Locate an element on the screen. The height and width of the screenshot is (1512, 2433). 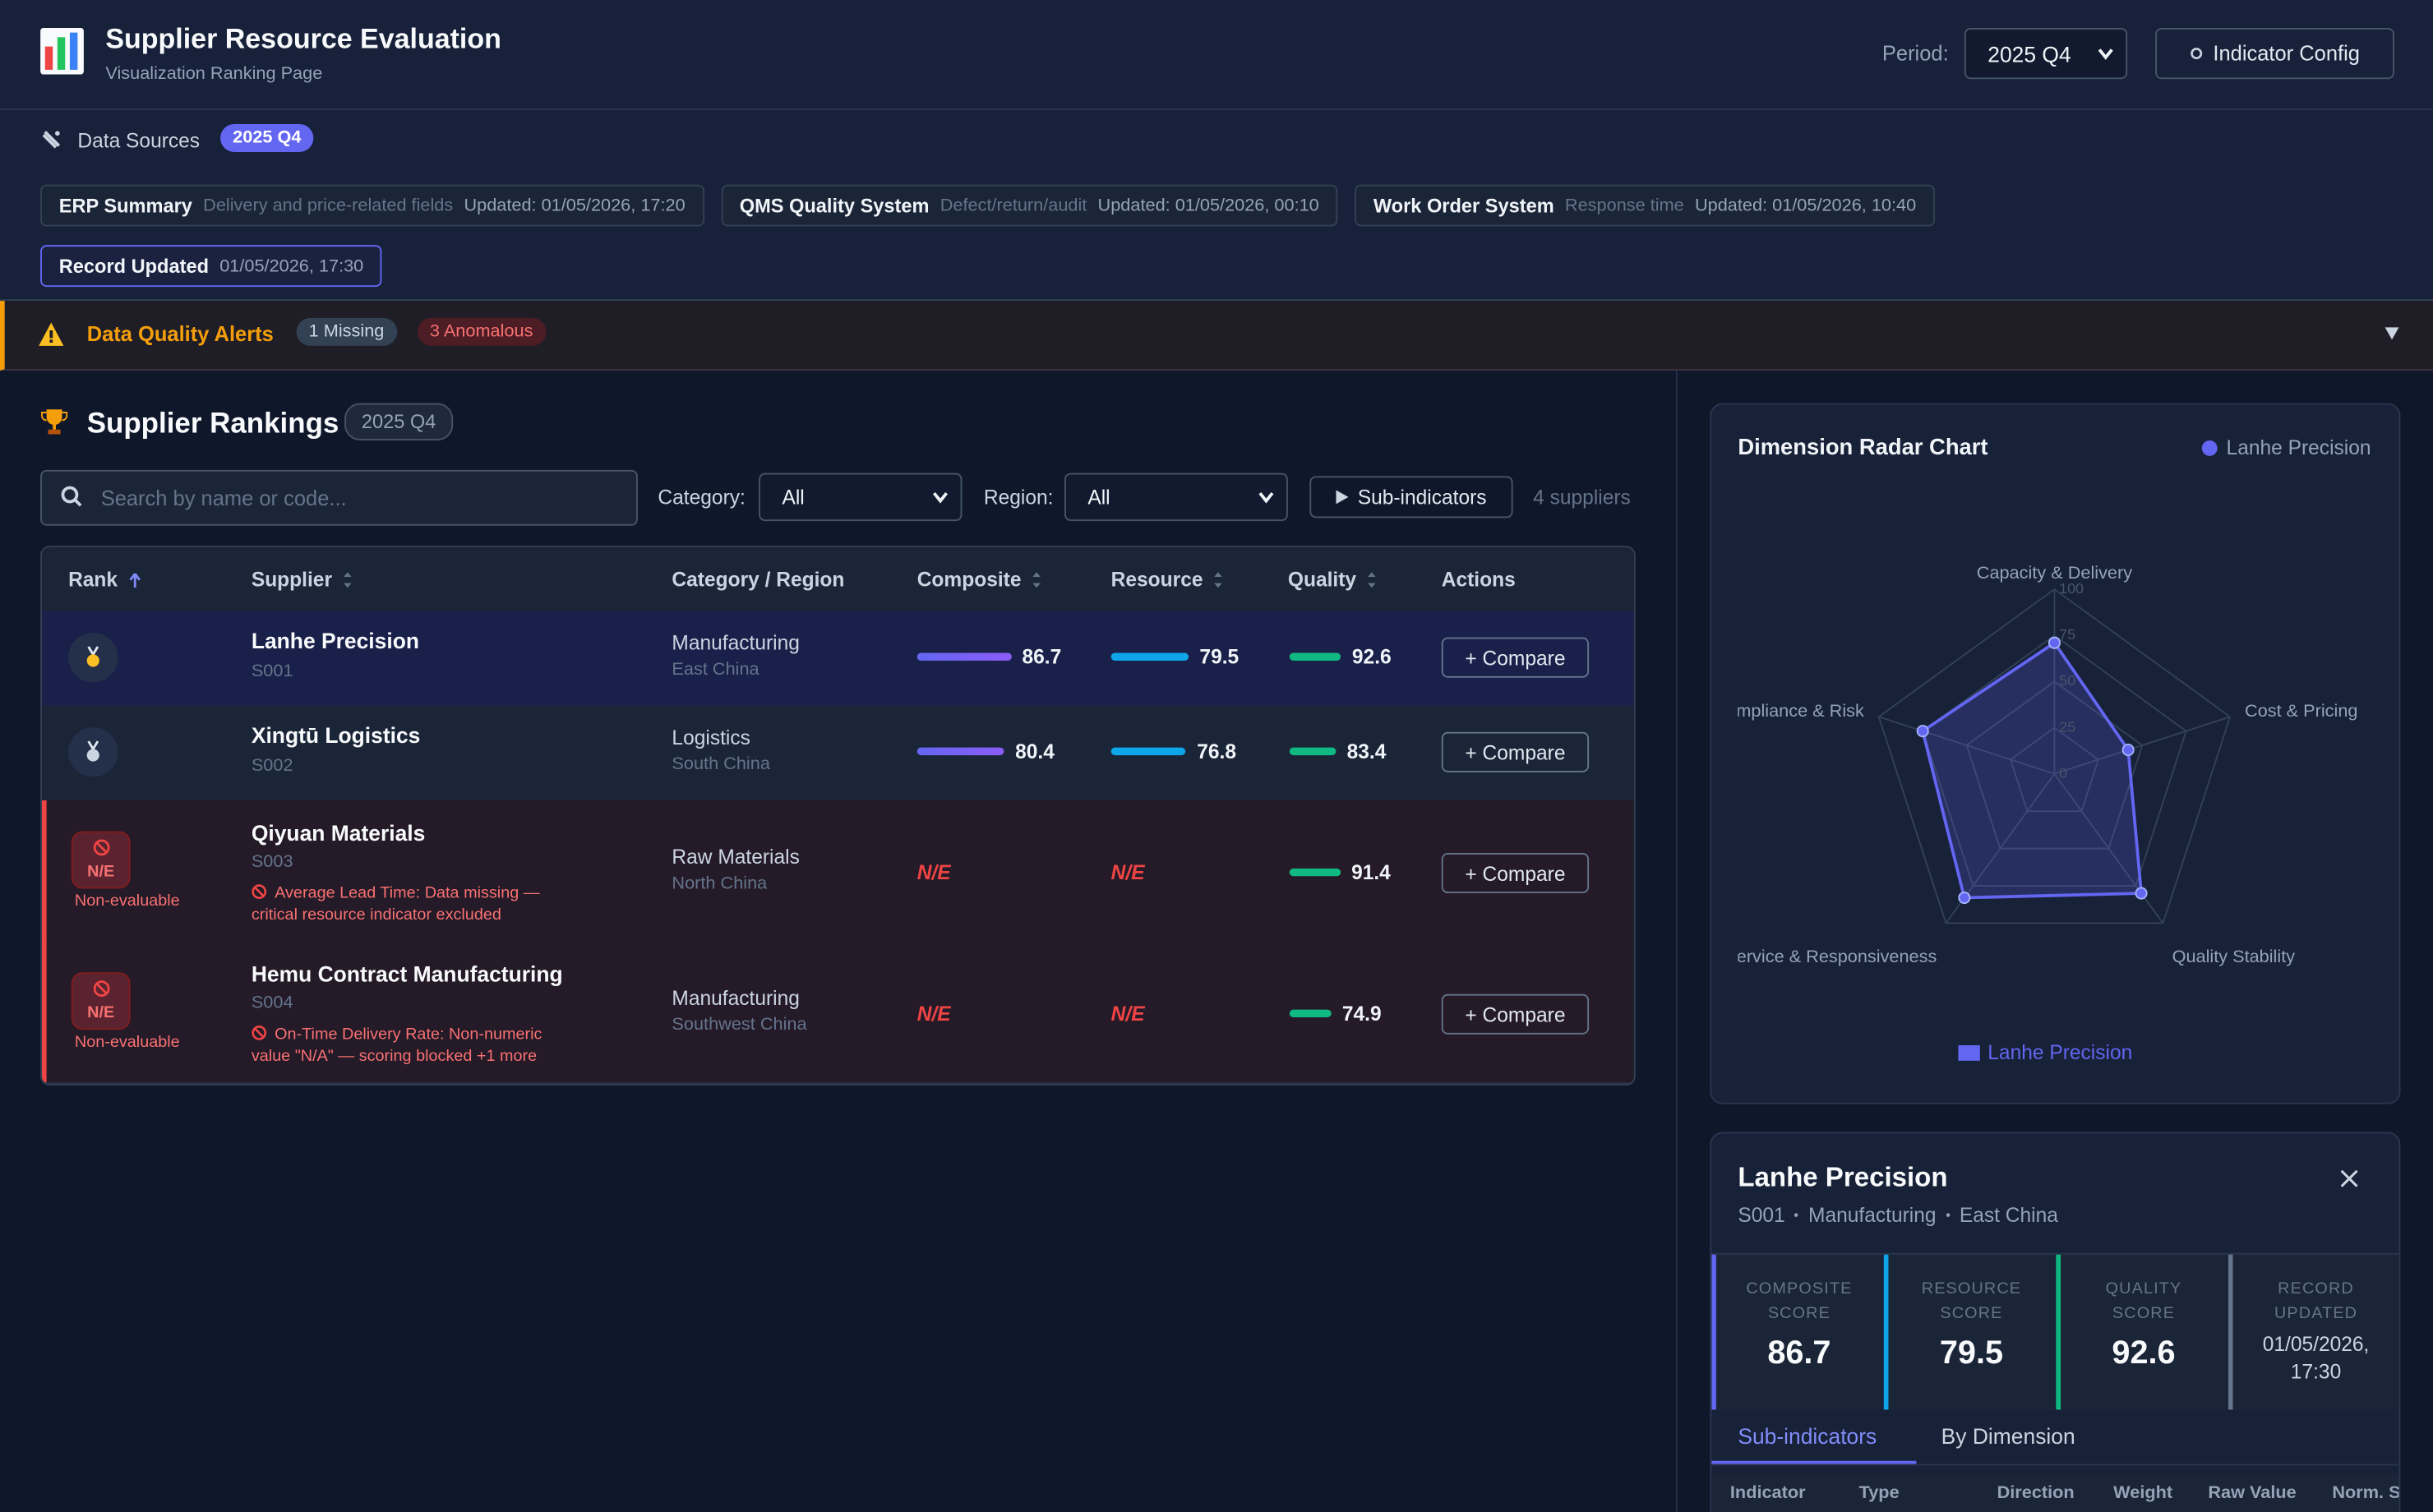
missing-pill: 1 Missing is located at coordinates (346, 331).